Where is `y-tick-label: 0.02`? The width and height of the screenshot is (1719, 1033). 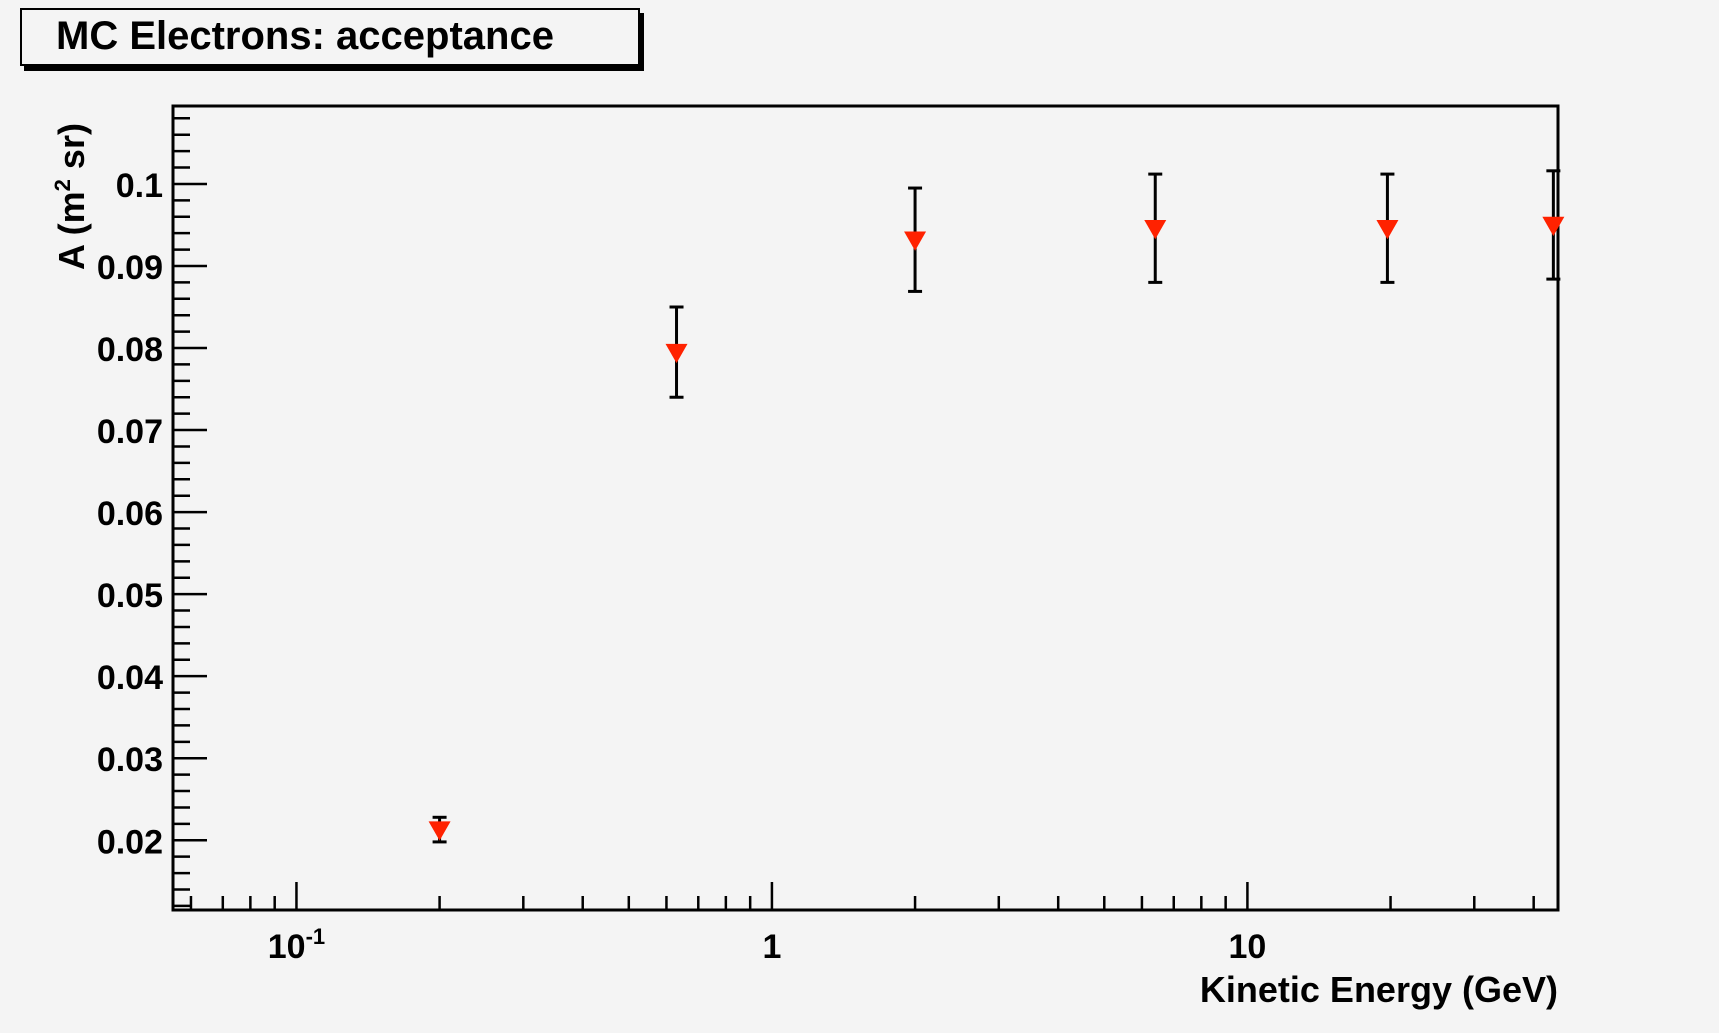 y-tick-label: 0.02 is located at coordinates (130, 842).